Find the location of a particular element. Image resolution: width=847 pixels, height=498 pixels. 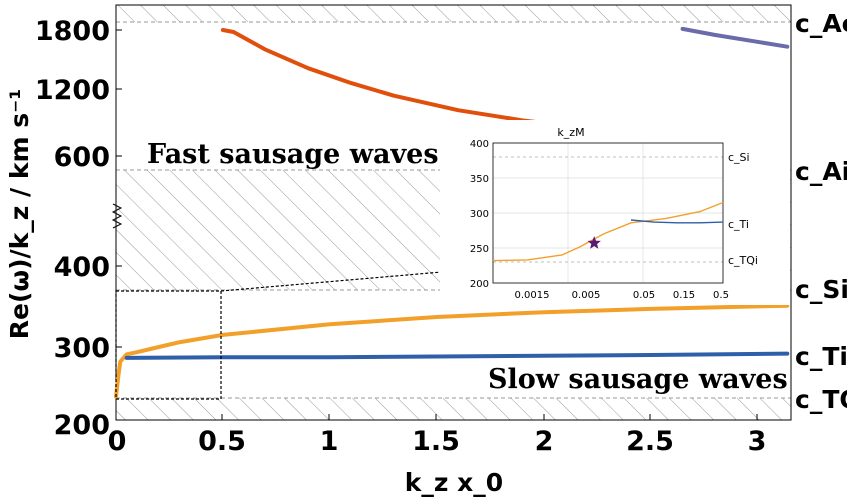

hatch-band-top is located at coordinates (453, 13).